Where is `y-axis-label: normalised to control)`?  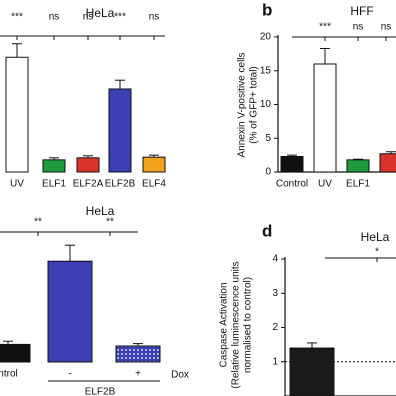
y-axis-label: normalised to control) is located at coordinates (248, 325).